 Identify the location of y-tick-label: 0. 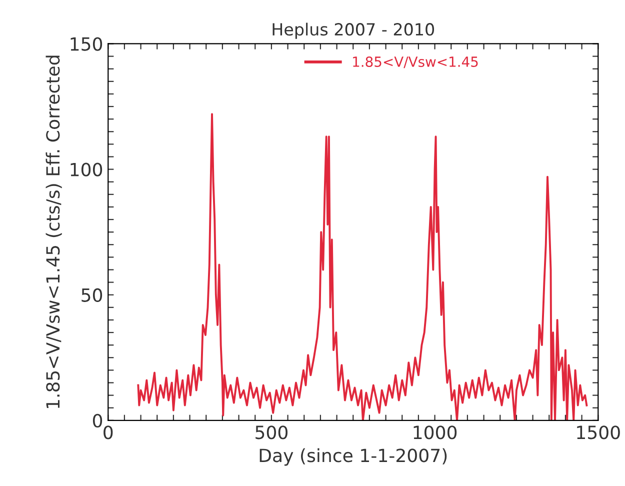
(97, 421).